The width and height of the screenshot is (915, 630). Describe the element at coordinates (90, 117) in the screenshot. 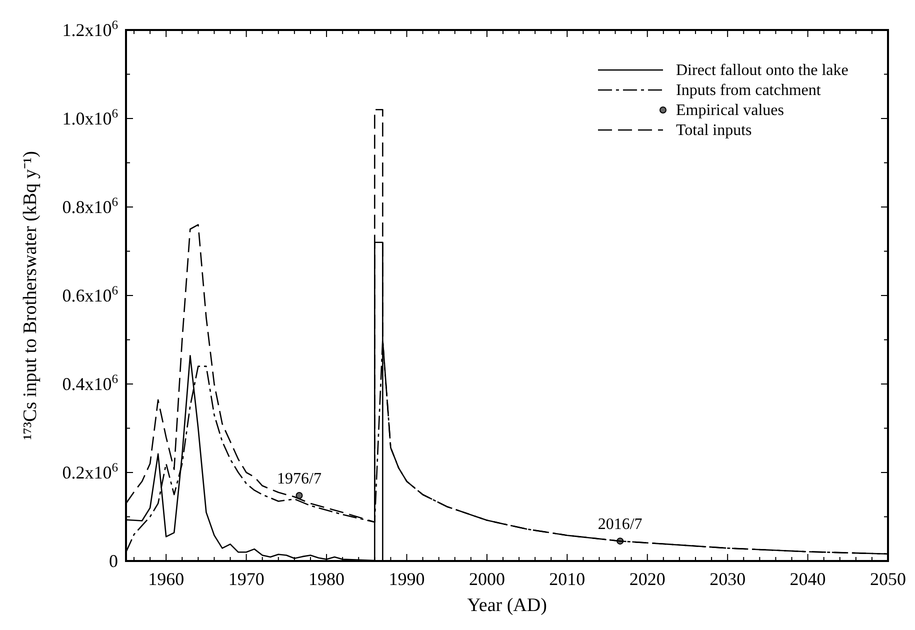

I see `y-tick-label: 1.0x10$^{6}$` at that location.